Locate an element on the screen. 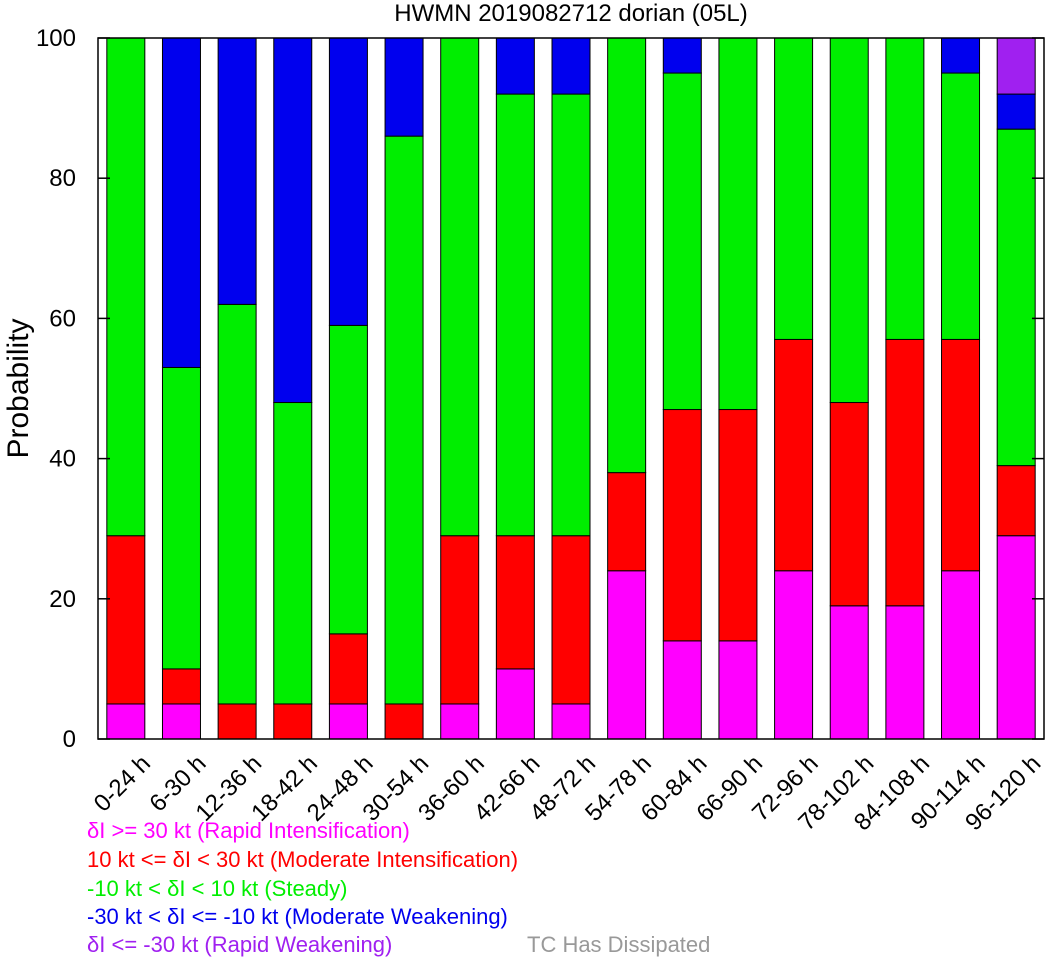 This screenshot has height=960, width=1057. legend-tc-dissipated: TC Has Dissipated is located at coordinates (619, 944).